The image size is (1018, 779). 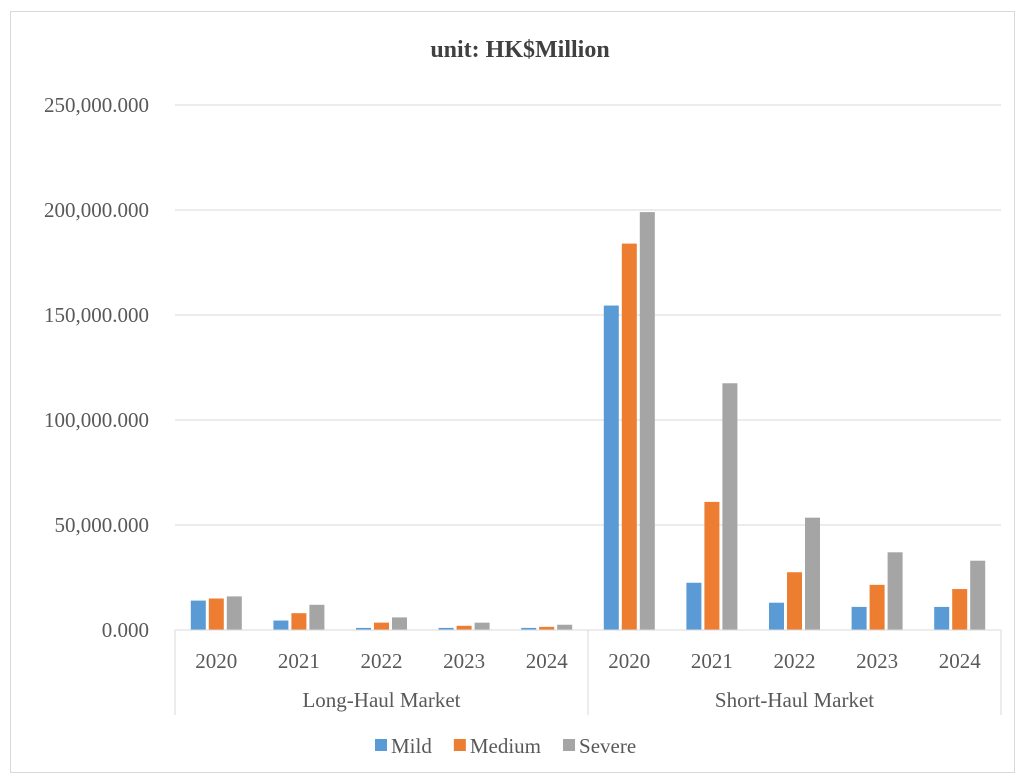 I want to click on legend-label-medium: Medium, so click(x=505, y=746).